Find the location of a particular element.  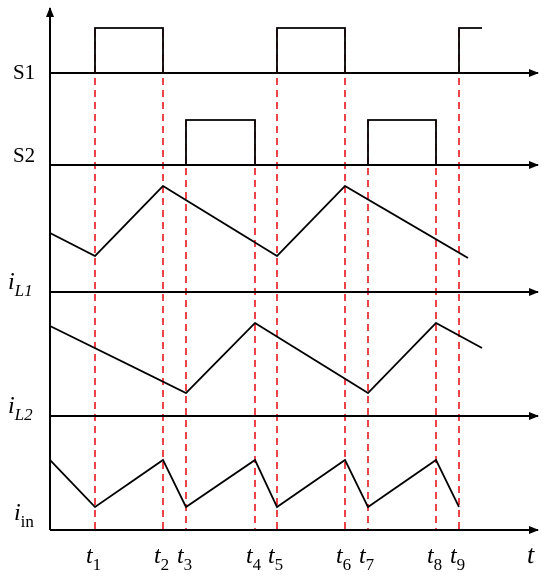

time-mark-t8: t8 is located at coordinates (434, 558).